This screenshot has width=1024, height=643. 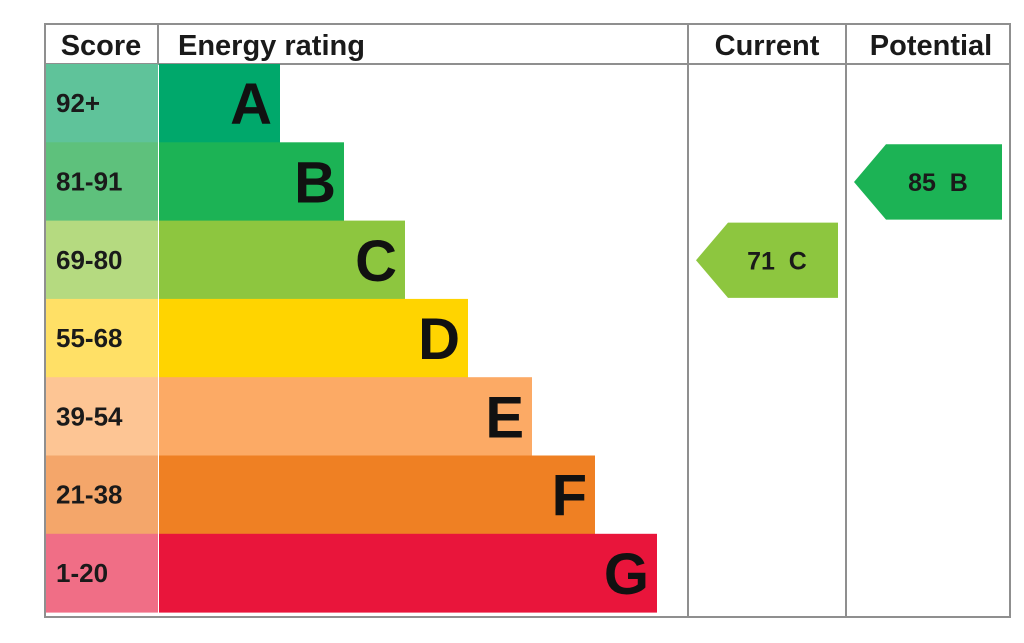 I want to click on rating-letter-f: F, so click(x=569, y=496).